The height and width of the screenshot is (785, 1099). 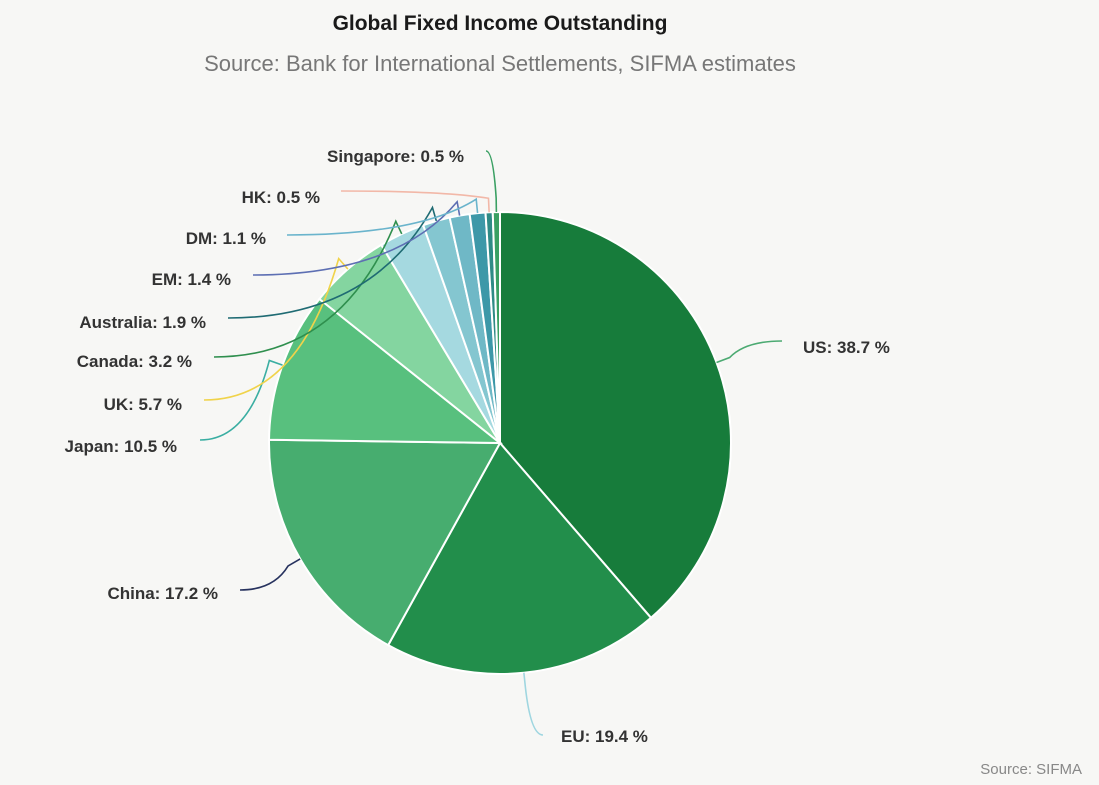 I want to click on connector-em, so click(x=356, y=237).